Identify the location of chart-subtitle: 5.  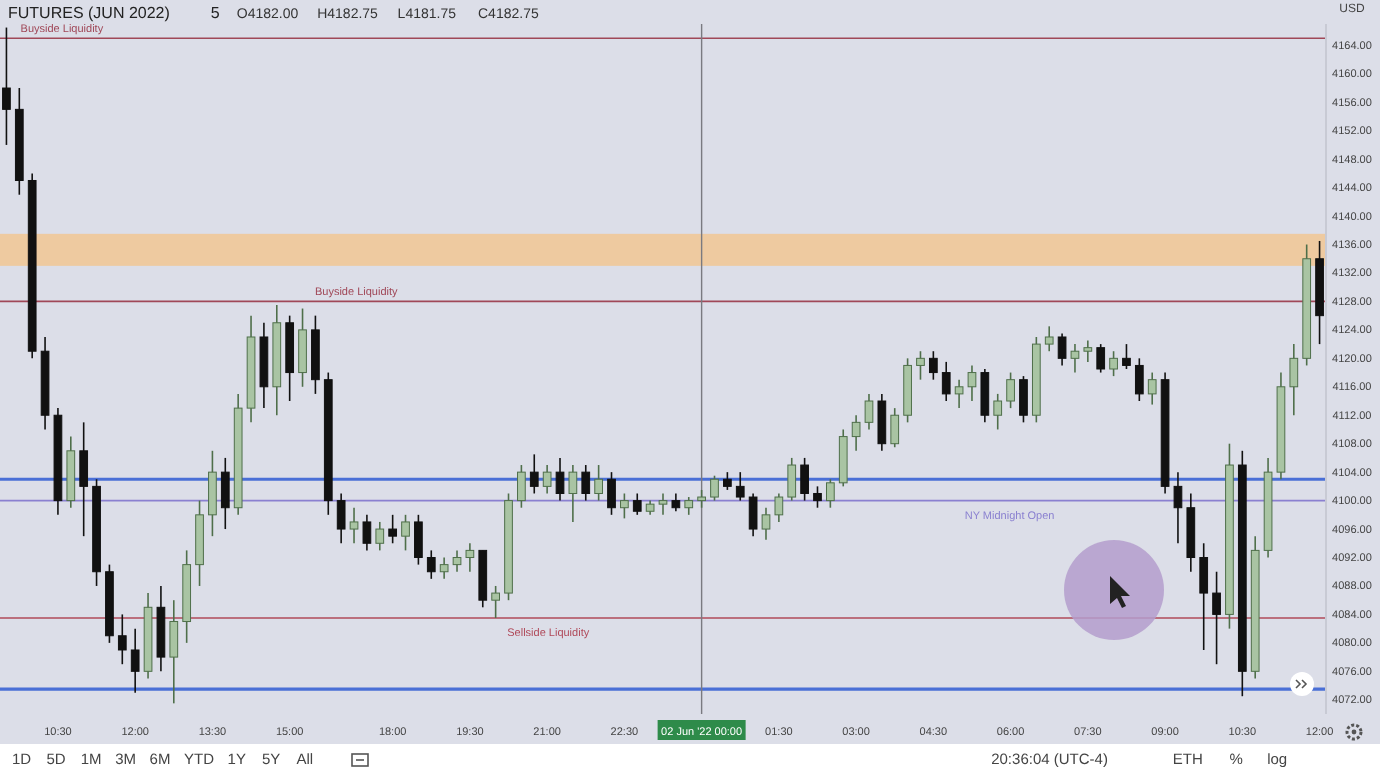
(215, 13).